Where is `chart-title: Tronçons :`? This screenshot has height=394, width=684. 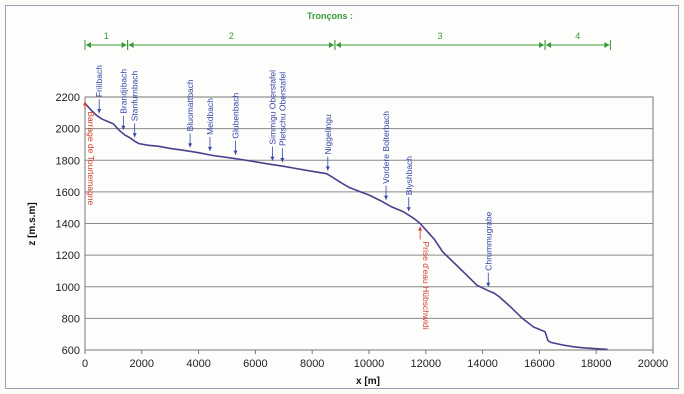 chart-title: Tronçons : is located at coordinates (330, 16).